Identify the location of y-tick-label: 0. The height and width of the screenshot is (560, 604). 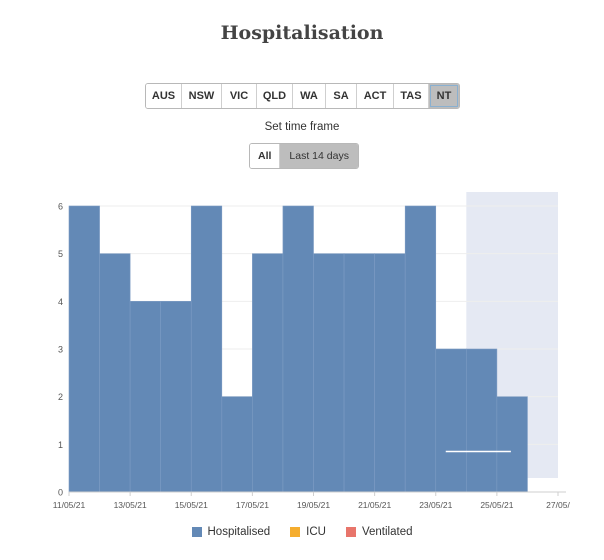
(60, 493).